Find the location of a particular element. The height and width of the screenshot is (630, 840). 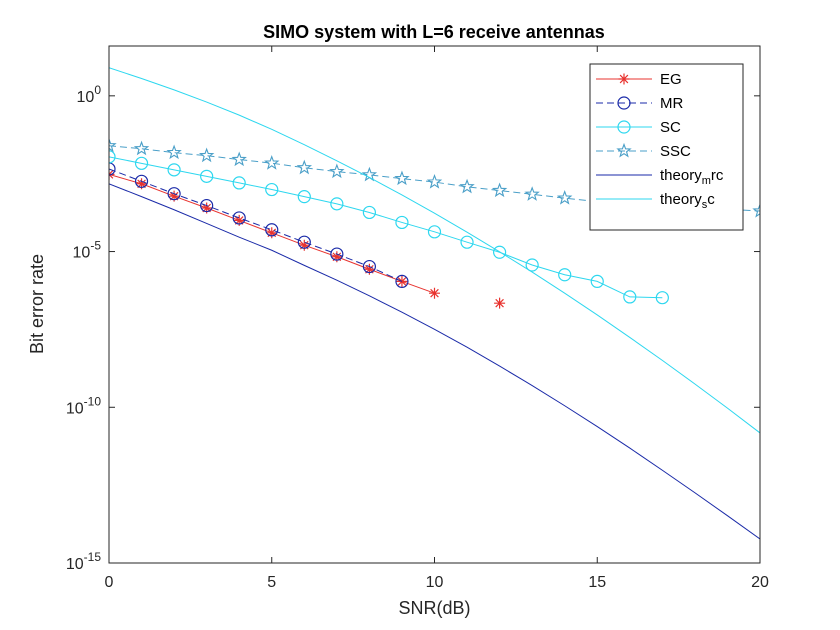

legend-label: theorysc is located at coordinates (687, 201).